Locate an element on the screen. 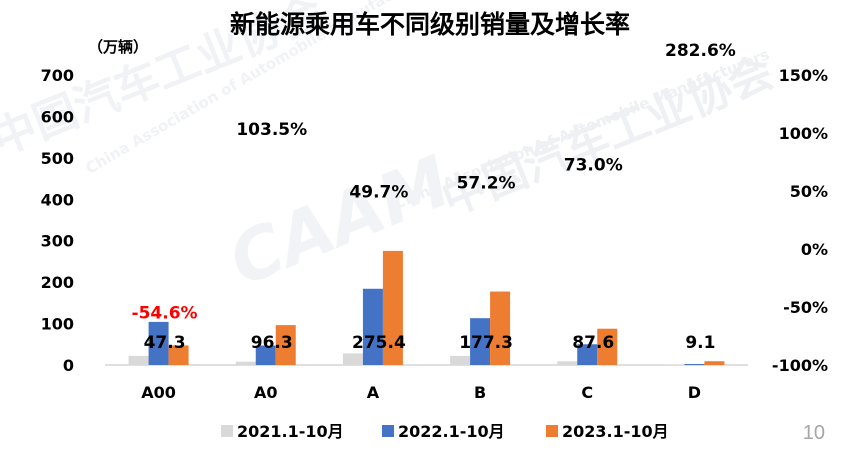 This screenshot has height=451, width=855. x-tick-label: B is located at coordinates (480, 392).